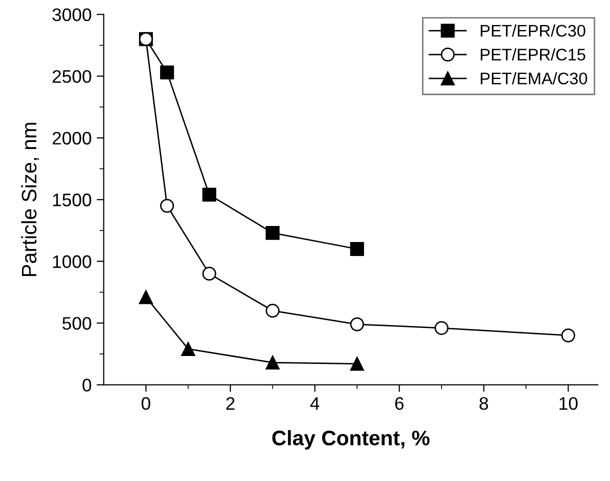  What do you see at coordinates (484, 403) in the screenshot?
I see `x-tick-label: 8` at bounding box center [484, 403].